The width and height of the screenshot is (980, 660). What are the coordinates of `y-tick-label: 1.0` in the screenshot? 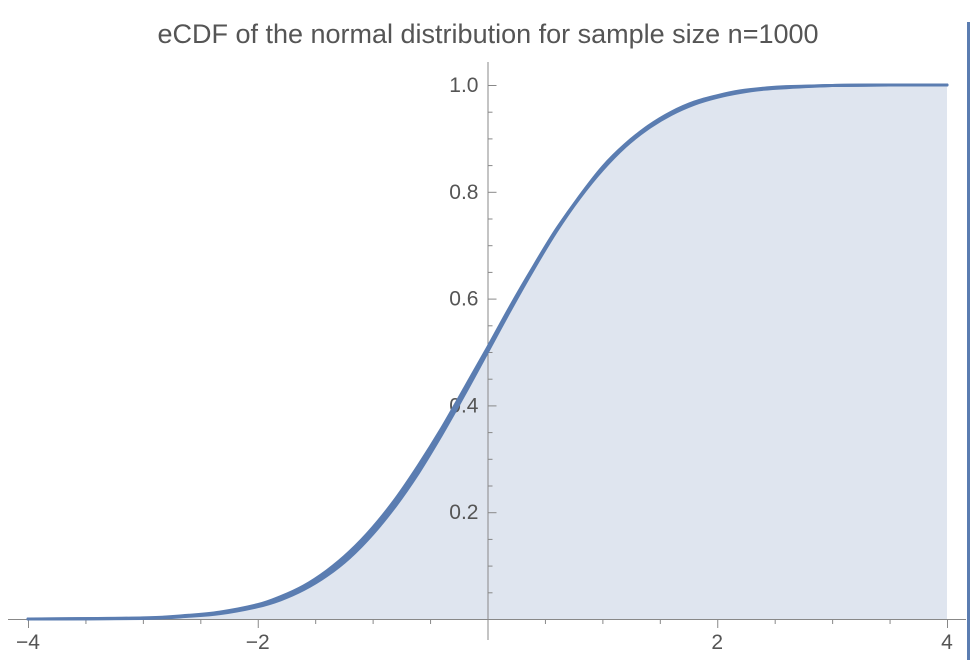 It's located at (463, 85).